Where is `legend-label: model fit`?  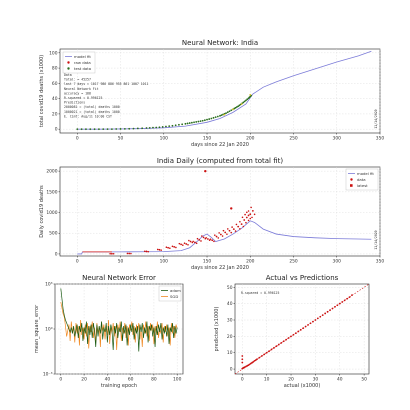 legend-label: model fit is located at coordinates (82, 56).